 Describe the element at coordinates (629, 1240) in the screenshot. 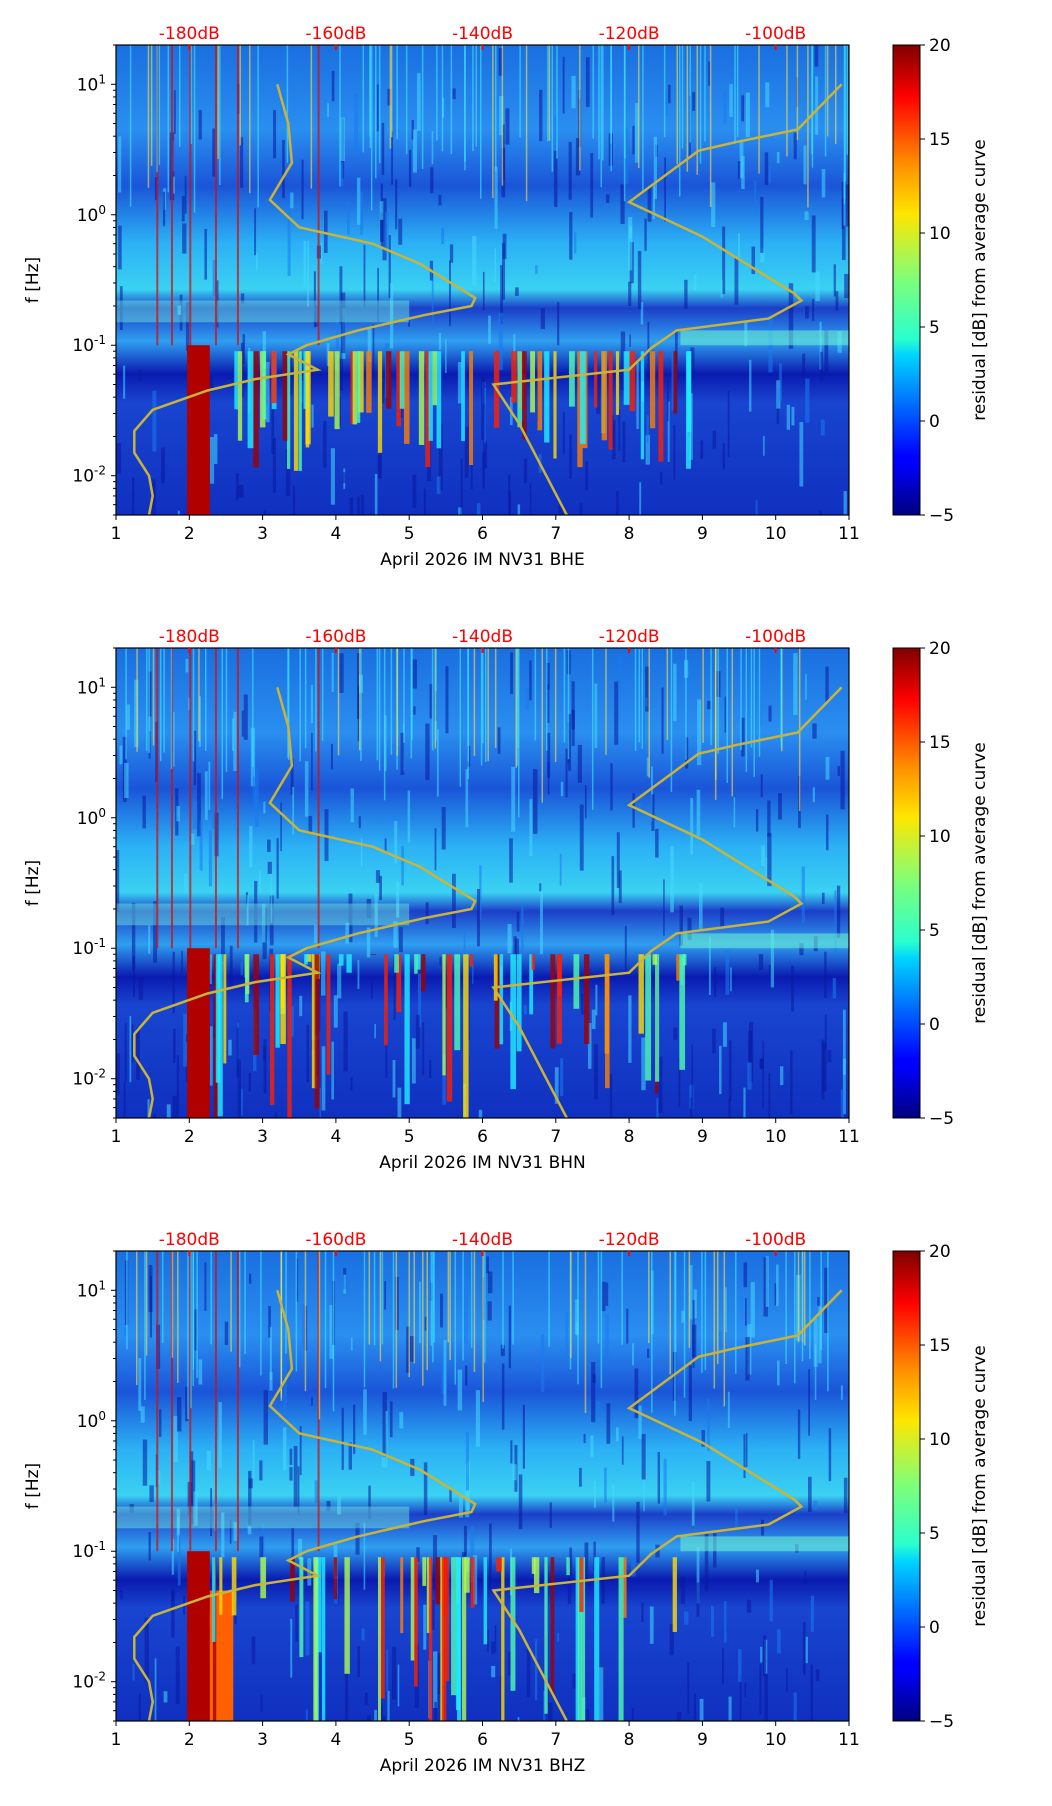

I see `top-axis-label: -120dB` at that location.